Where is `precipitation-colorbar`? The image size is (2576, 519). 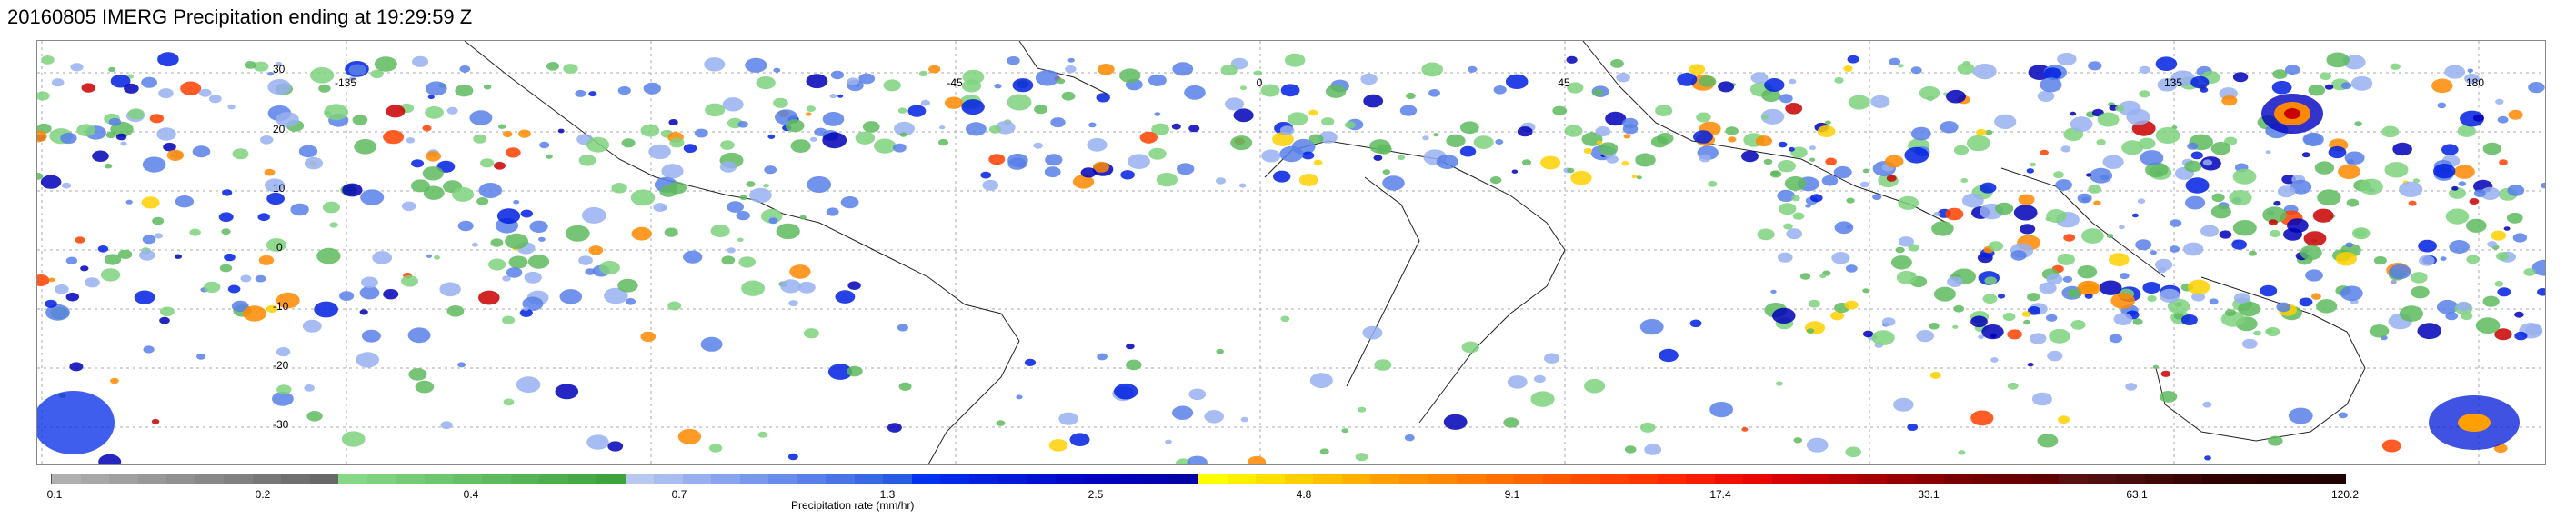
precipitation-colorbar is located at coordinates (1199, 479).